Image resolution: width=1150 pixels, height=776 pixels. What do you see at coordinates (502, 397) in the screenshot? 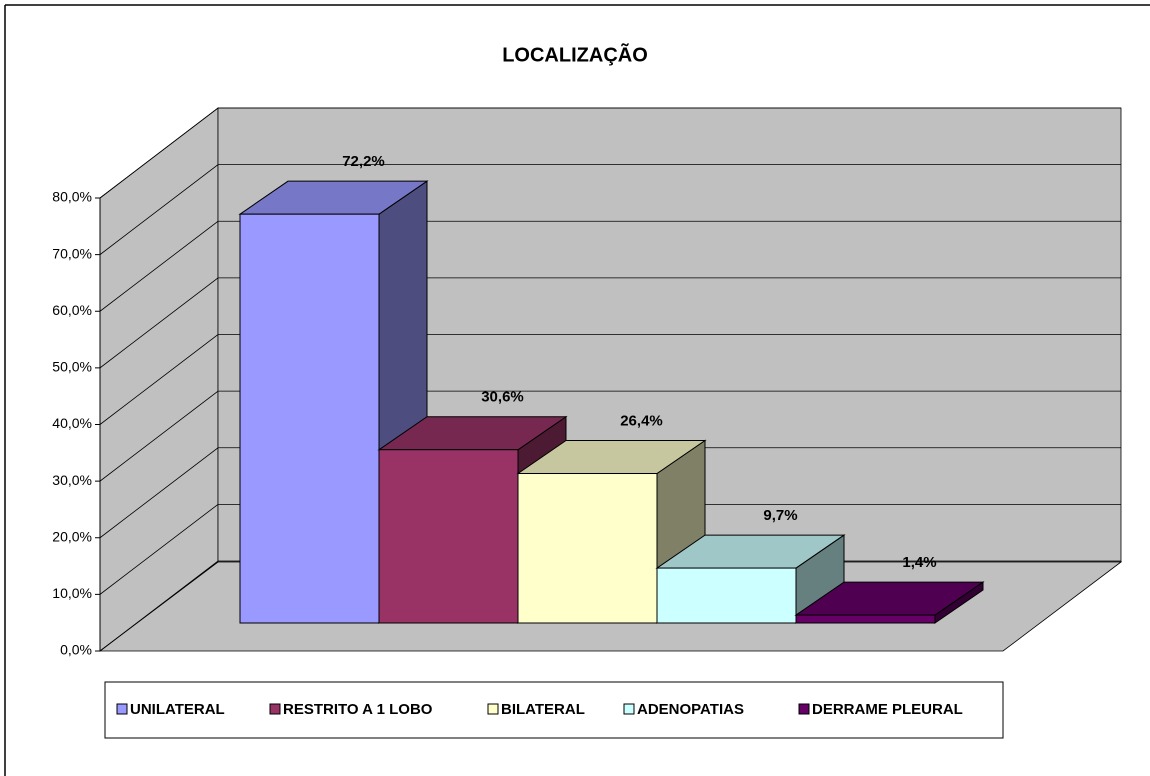
I see `data-label: 30,6%` at bounding box center [502, 397].